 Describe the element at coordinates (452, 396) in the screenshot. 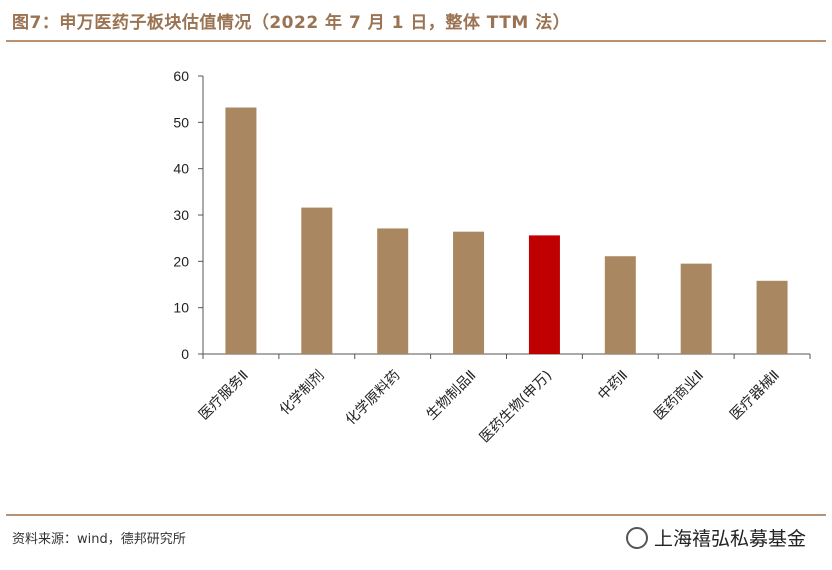

I see `x-tick-label: 生物制品Ⅱ` at that location.